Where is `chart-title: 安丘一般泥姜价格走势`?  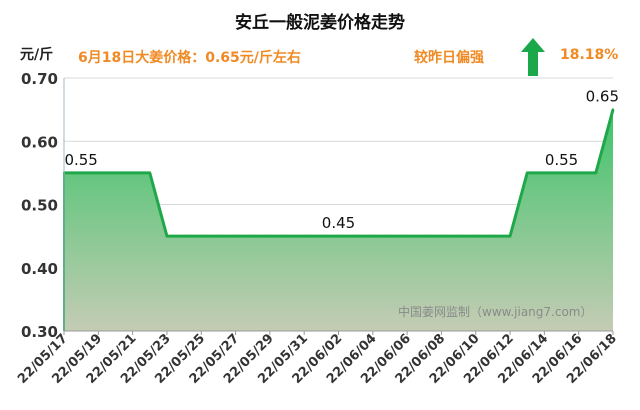 chart-title: 安丘一般泥姜价格走势 is located at coordinates (320, 23).